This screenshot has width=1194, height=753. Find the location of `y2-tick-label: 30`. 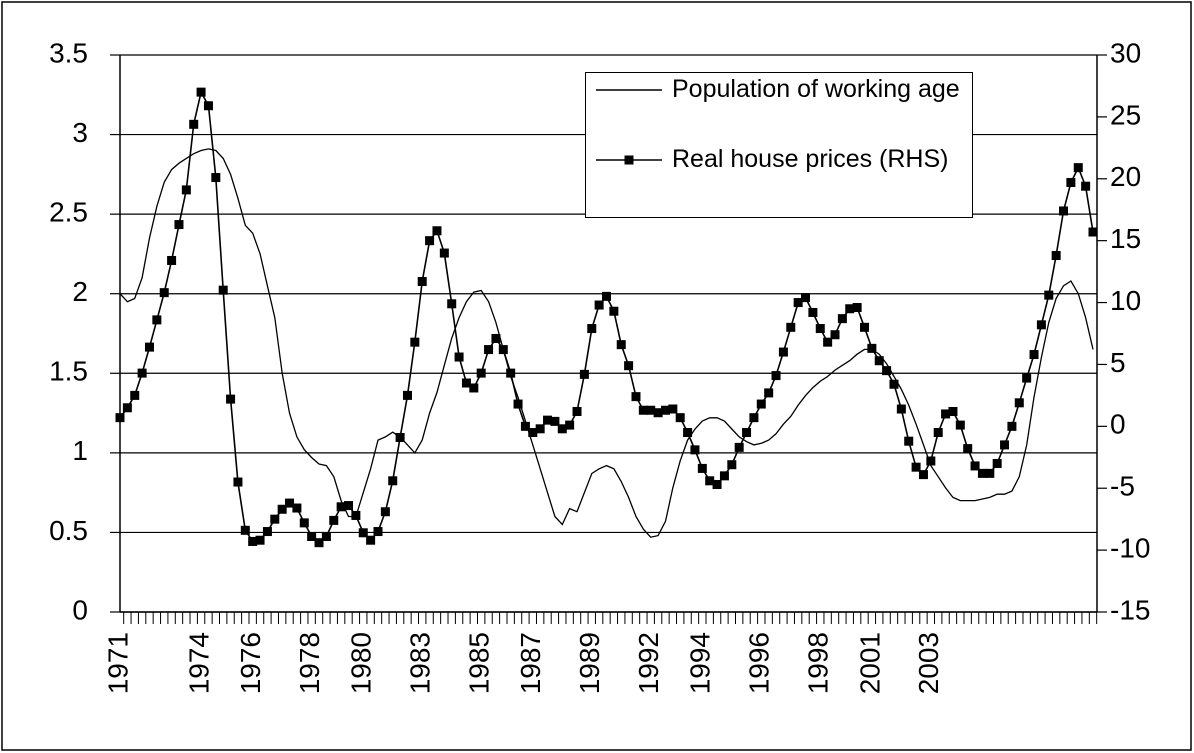

y2-tick-label: 30 is located at coordinates (1125, 52).